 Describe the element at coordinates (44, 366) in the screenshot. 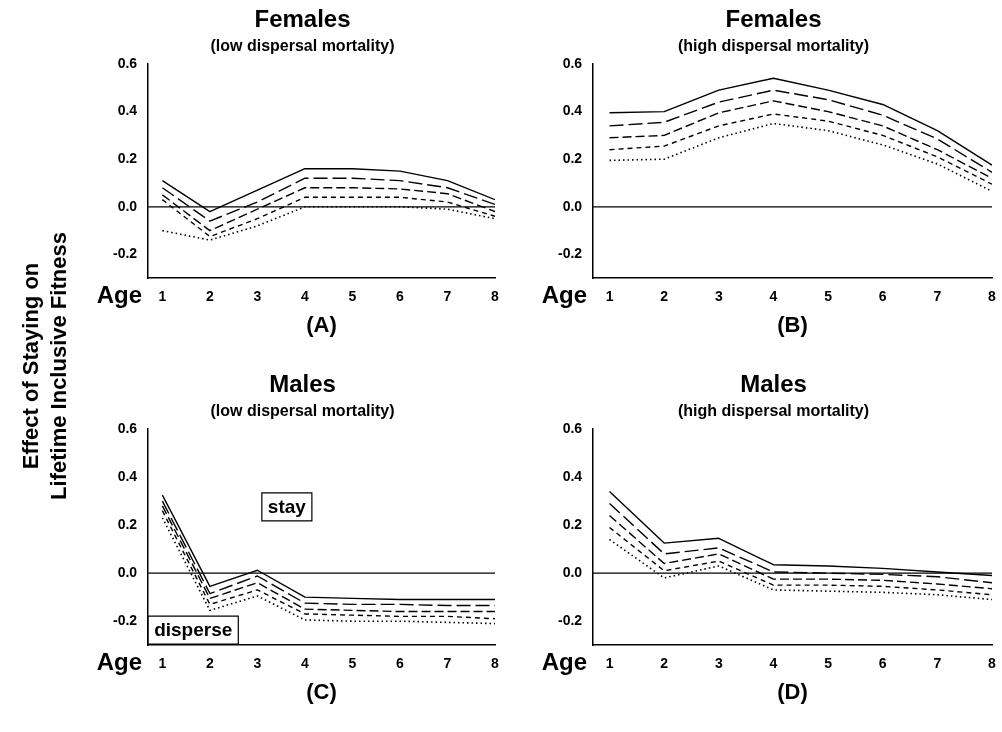

I see `y-axis-title: Effect of Staying on Lifetime Inclusive Fitness` at that location.